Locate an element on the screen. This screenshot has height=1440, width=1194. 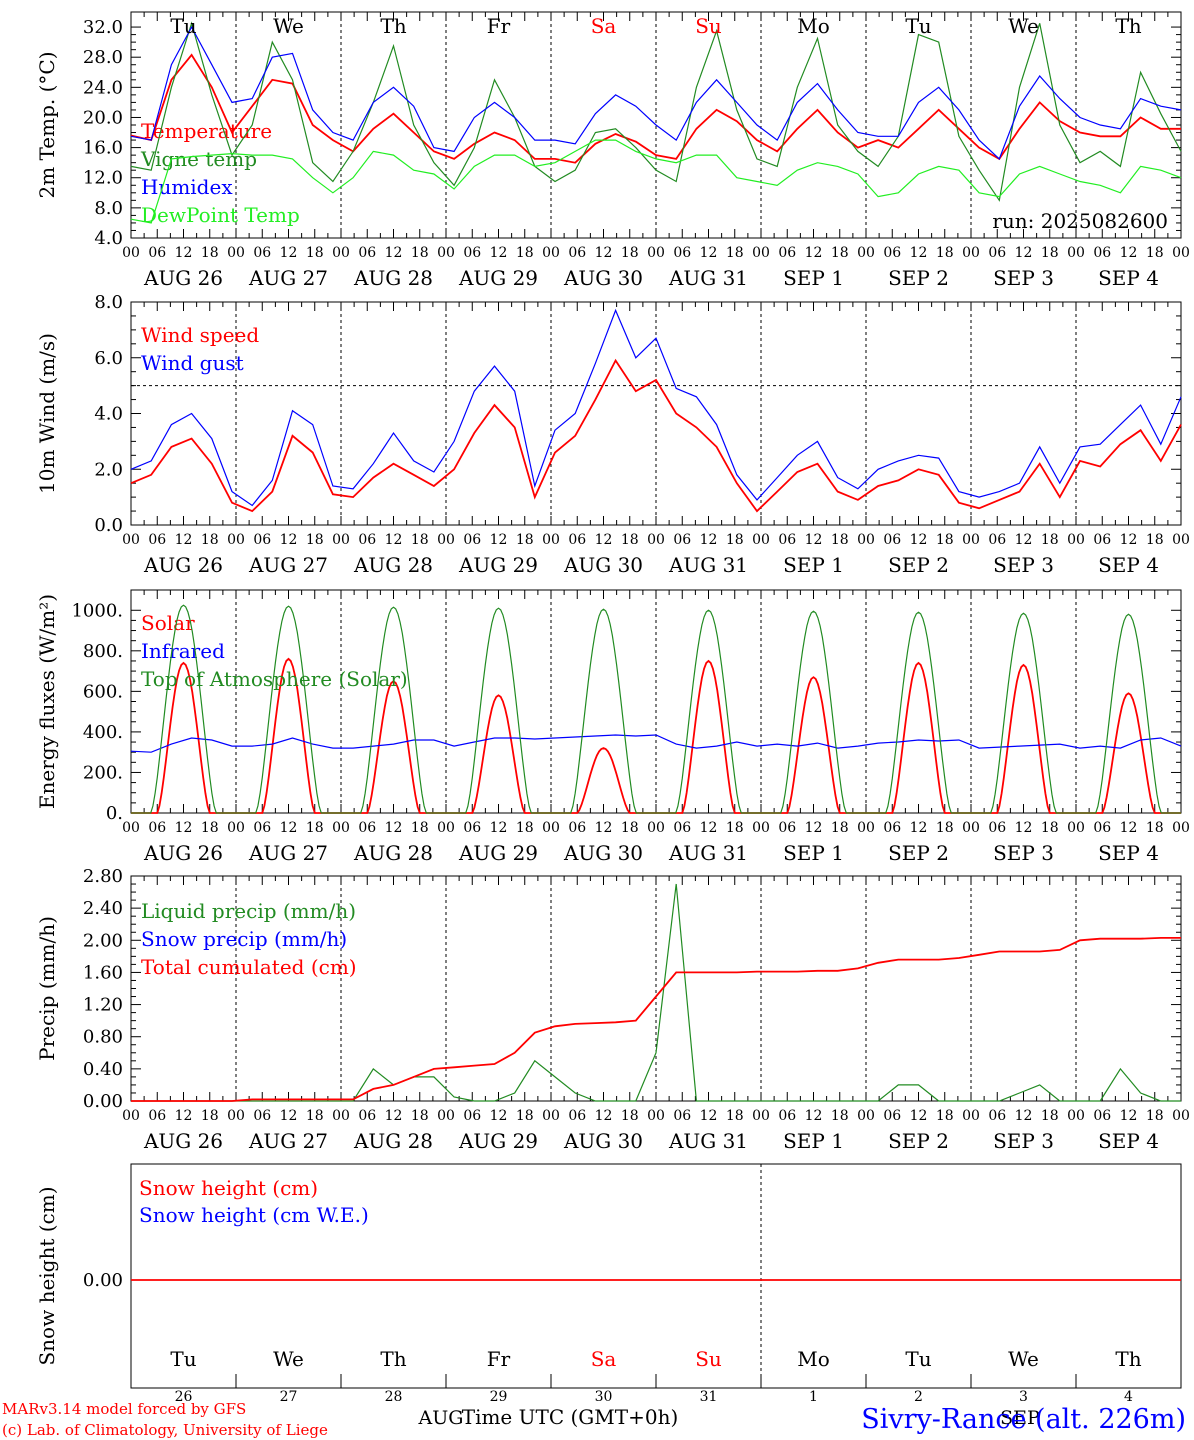
date-label: SEP 1 is located at coordinates (813, 278).